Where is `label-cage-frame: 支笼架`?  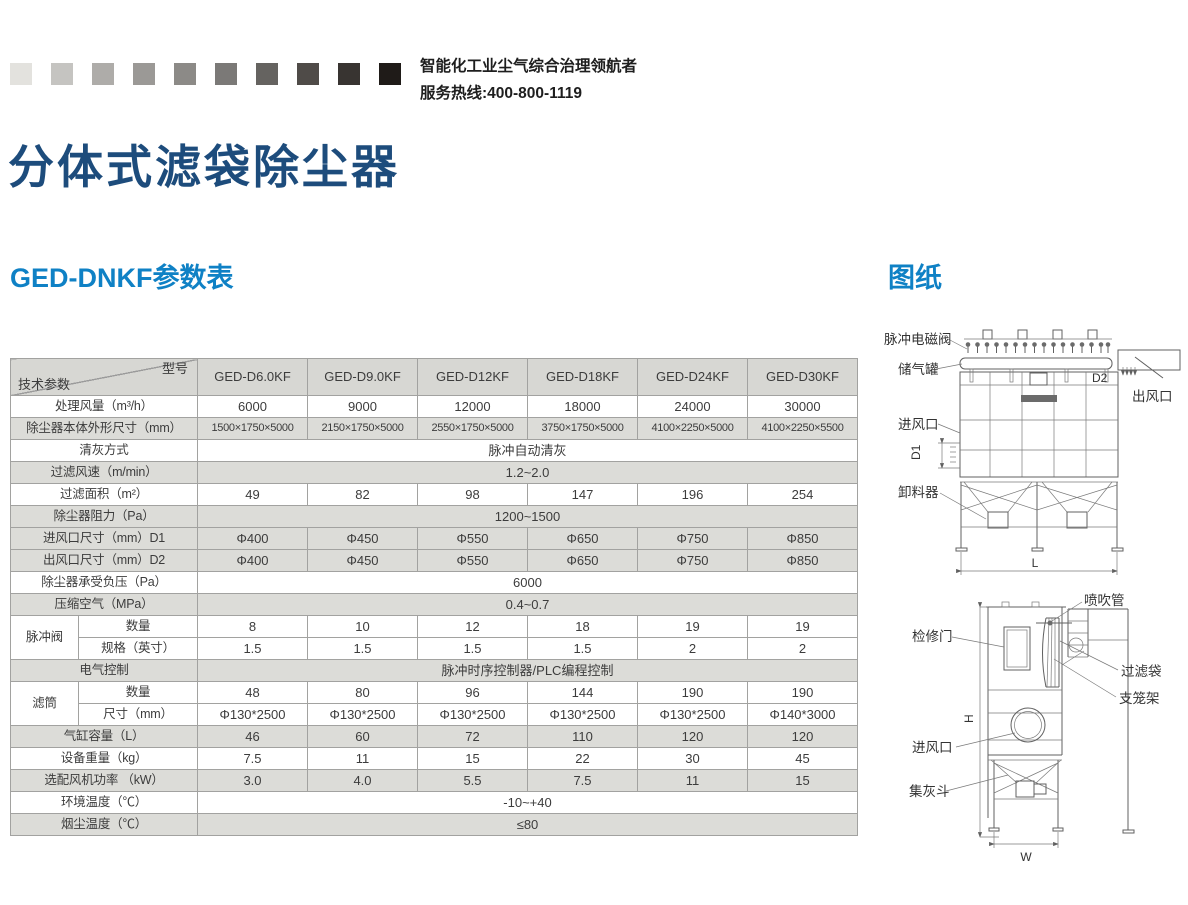 label-cage-frame: 支笼架 is located at coordinates (1139, 698).